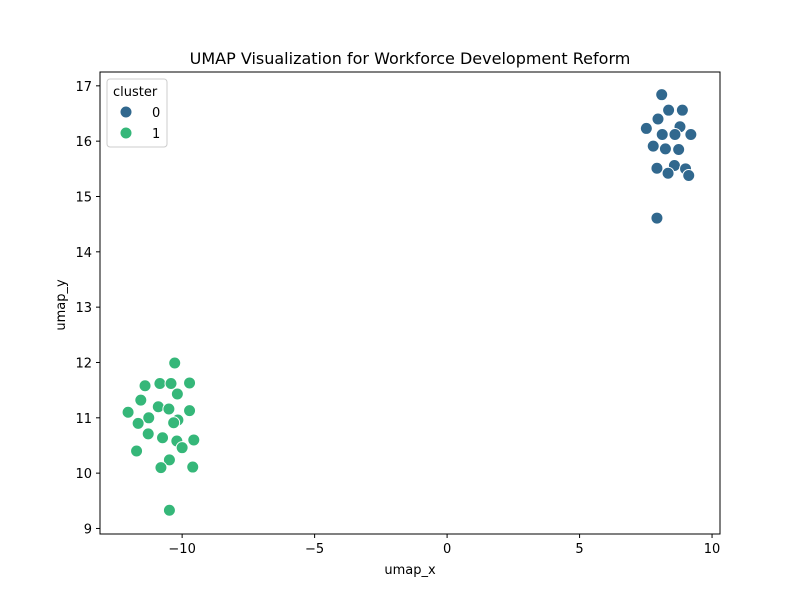 Image resolution: width=800 pixels, height=600 pixels. What do you see at coordinates (137, 113) in the screenshot?
I see `legend: cluster 0 1` at bounding box center [137, 113].